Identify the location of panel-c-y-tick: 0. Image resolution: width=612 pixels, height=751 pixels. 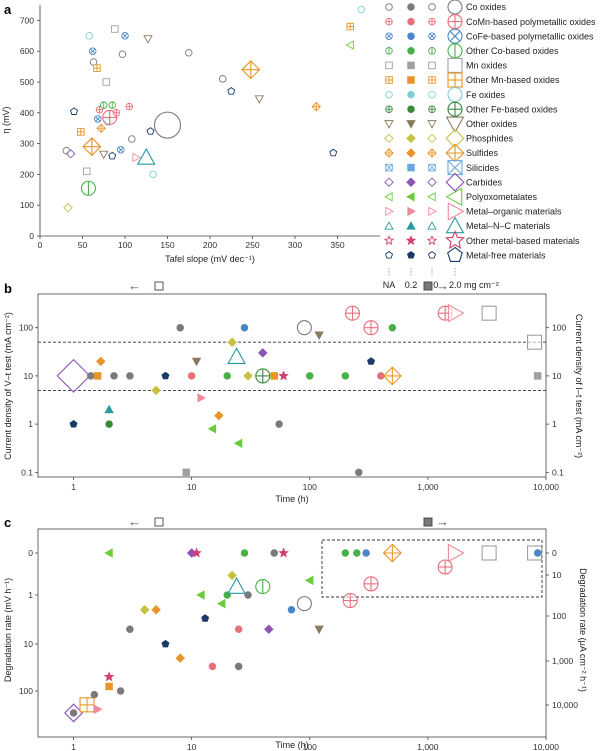
(30, 553).